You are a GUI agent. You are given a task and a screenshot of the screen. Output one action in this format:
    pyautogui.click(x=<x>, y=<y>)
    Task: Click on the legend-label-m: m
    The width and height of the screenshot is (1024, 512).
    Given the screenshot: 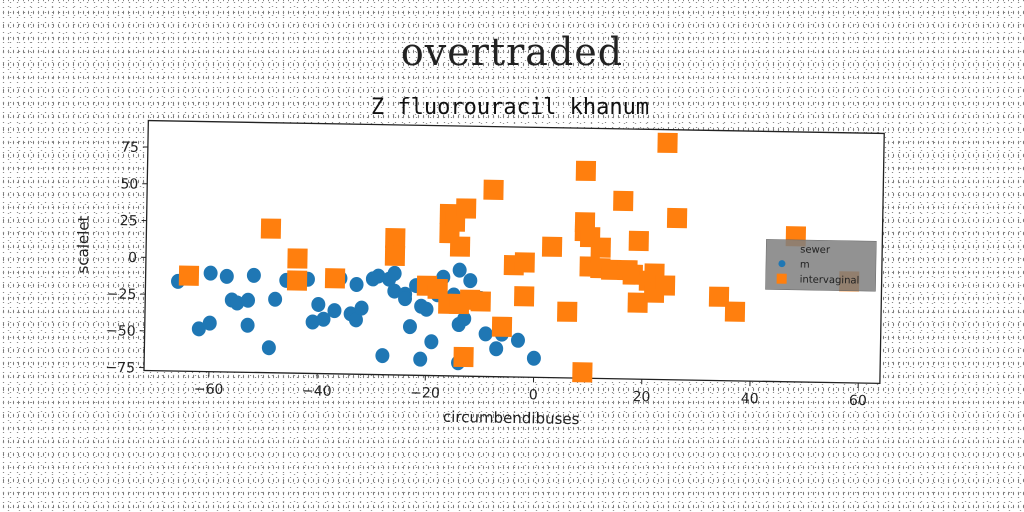 What is the action you would take?
    pyautogui.click(x=805, y=264)
    